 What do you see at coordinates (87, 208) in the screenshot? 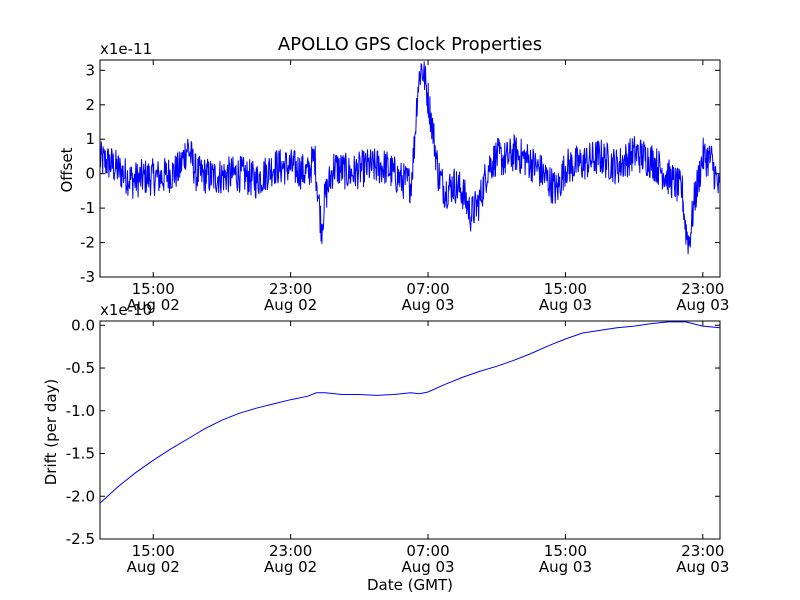
I see `offset-ytick-label: -1` at bounding box center [87, 208].